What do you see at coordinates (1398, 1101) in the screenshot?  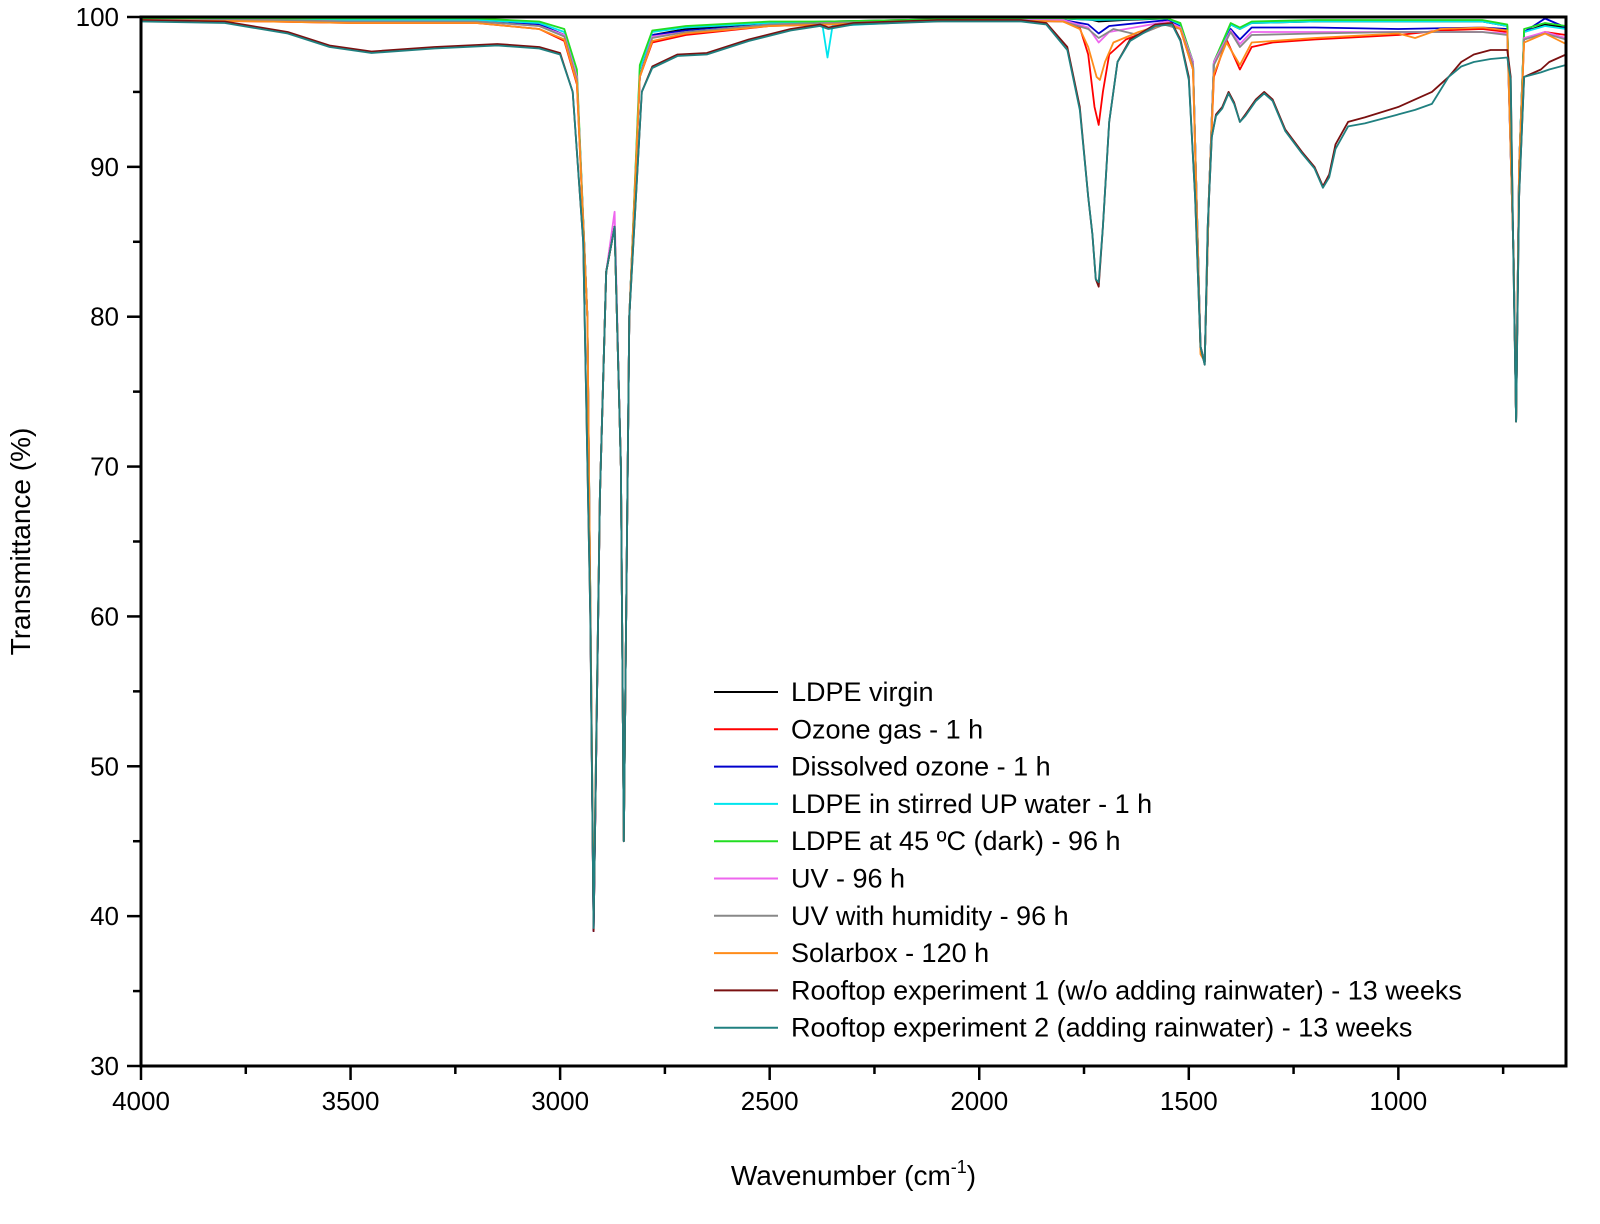 I see `x-tick-label: 1000` at bounding box center [1398, 1101].